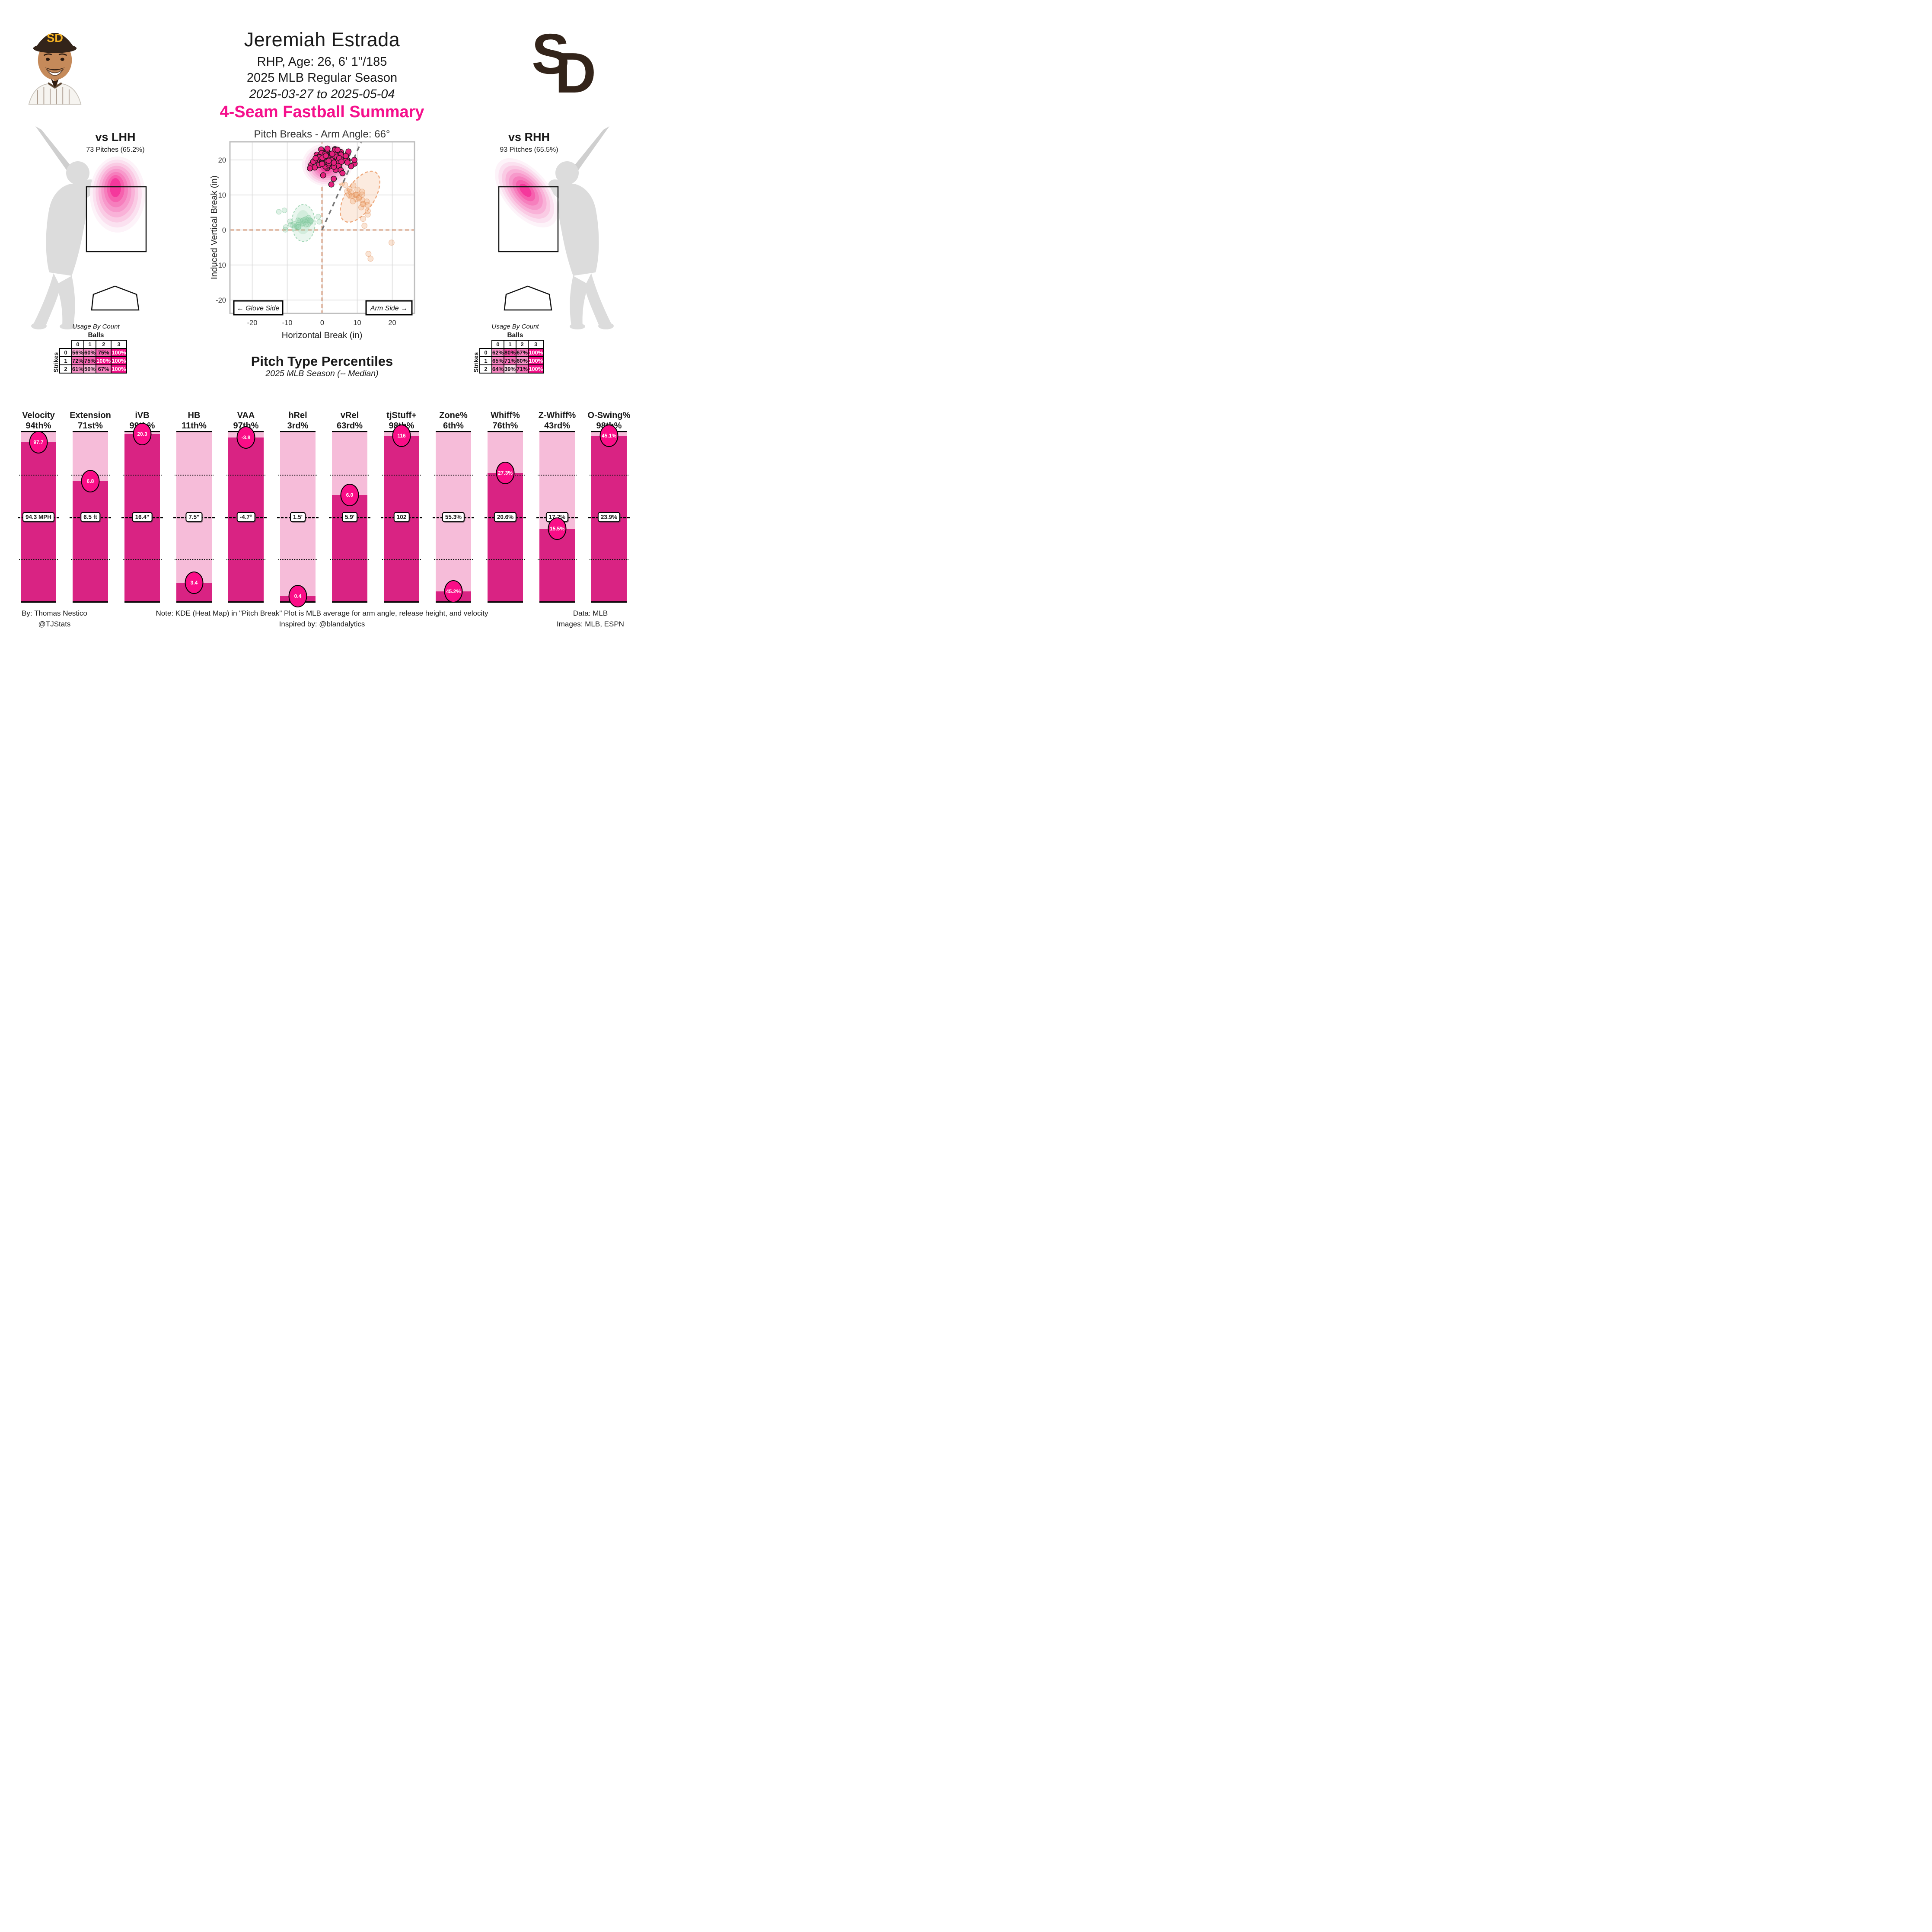  Describe the element at coordinates (246, 415) in the screenshot. I see `bar-metric-name: VAA` at that location.